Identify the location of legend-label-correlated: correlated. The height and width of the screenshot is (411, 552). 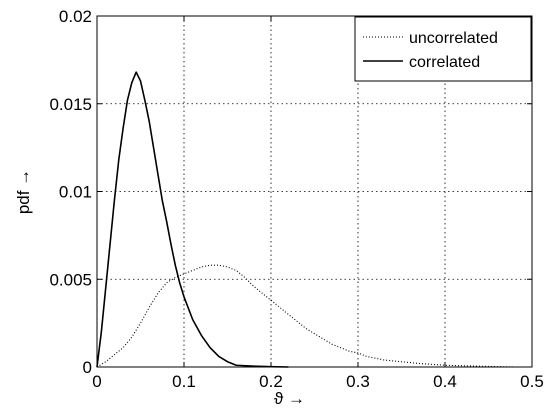
(444, 62).